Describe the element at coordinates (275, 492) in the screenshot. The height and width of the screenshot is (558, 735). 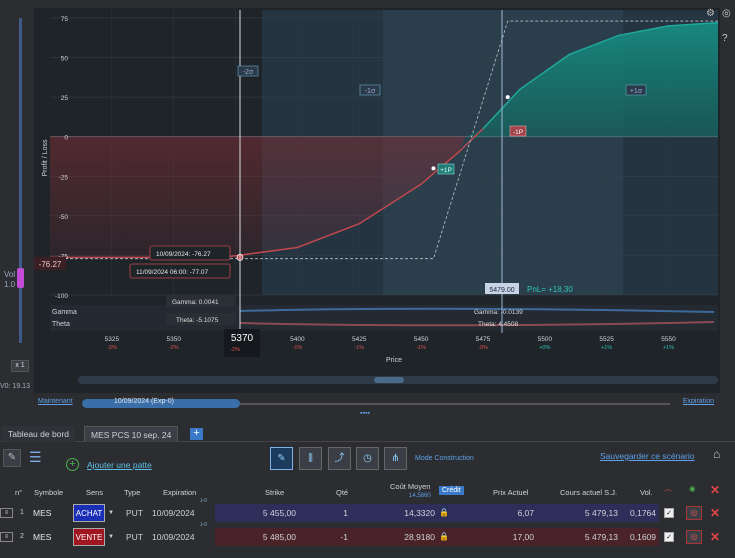
I see `col-strike: Strike` at that location.